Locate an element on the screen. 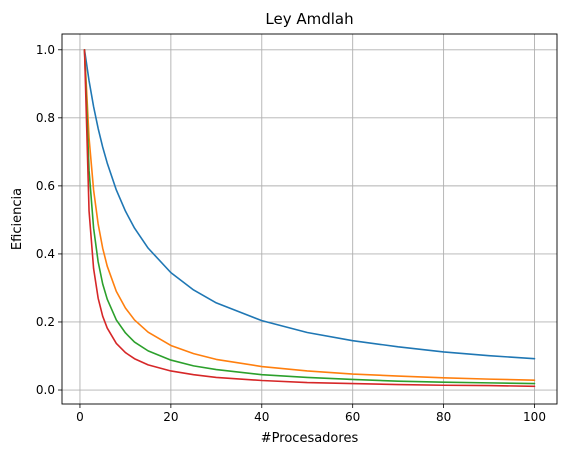 Image resolution: width=567 pixels, height=455 pixels. x-tick-label: 0 is located at coordinates (80, 417).